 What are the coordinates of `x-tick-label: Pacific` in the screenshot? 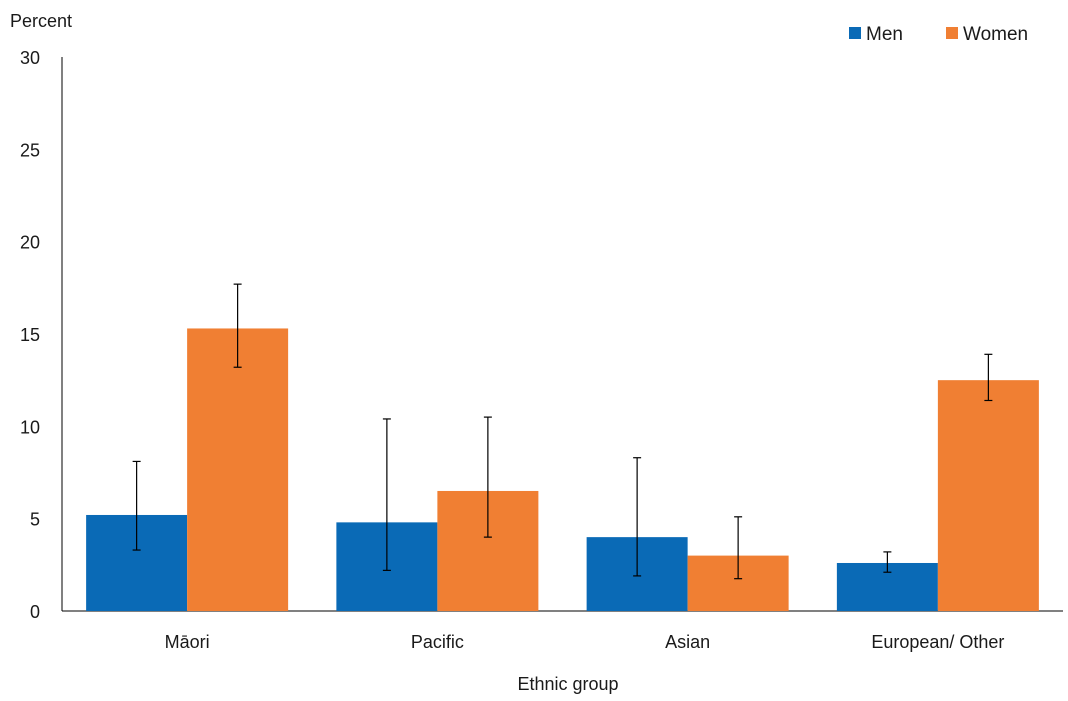 It's located at (437, 642).